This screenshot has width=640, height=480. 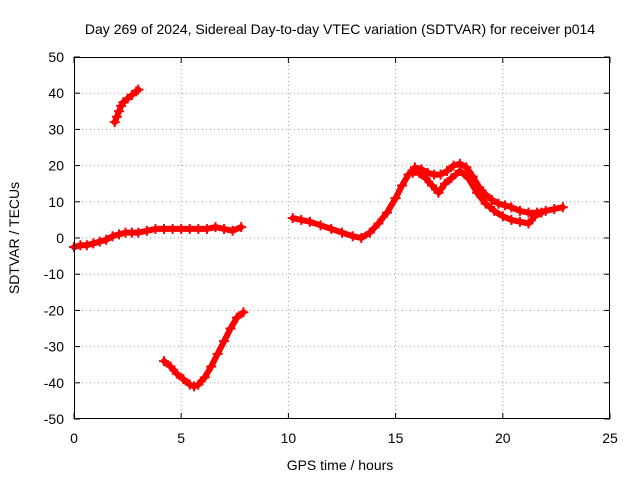 What do you see at coordinates (74, 438) in the screenshot?
I see `x-tick-label: 0` at bounding box center [74, 438].